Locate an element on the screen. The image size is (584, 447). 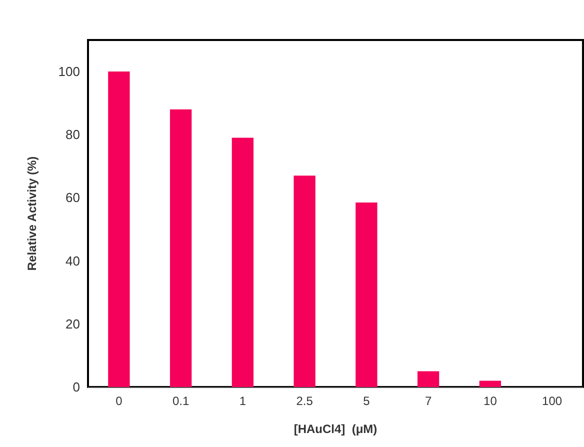
y-tick-label: 80 is located at coordinates (73, 134).